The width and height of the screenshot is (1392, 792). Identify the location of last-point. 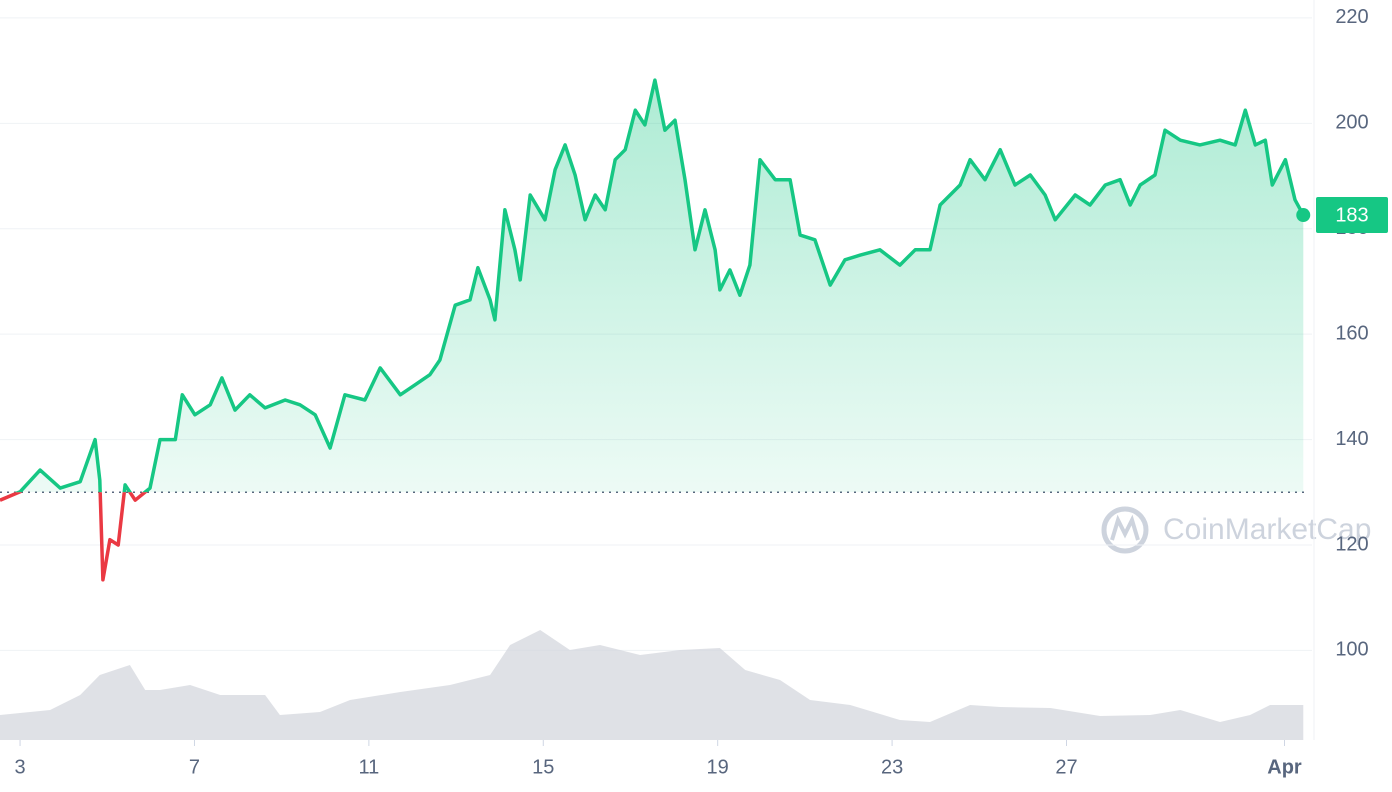
(1303, 215).